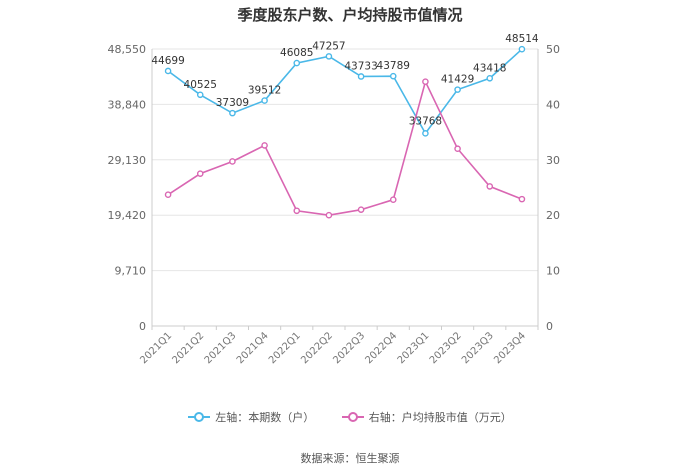 This screenshot has height=474, width=700. What do you see at coordinates (127, 215) in the screenshot?
I see `left-axis-tick-label: 19,420` at bounding box center [127, 215].